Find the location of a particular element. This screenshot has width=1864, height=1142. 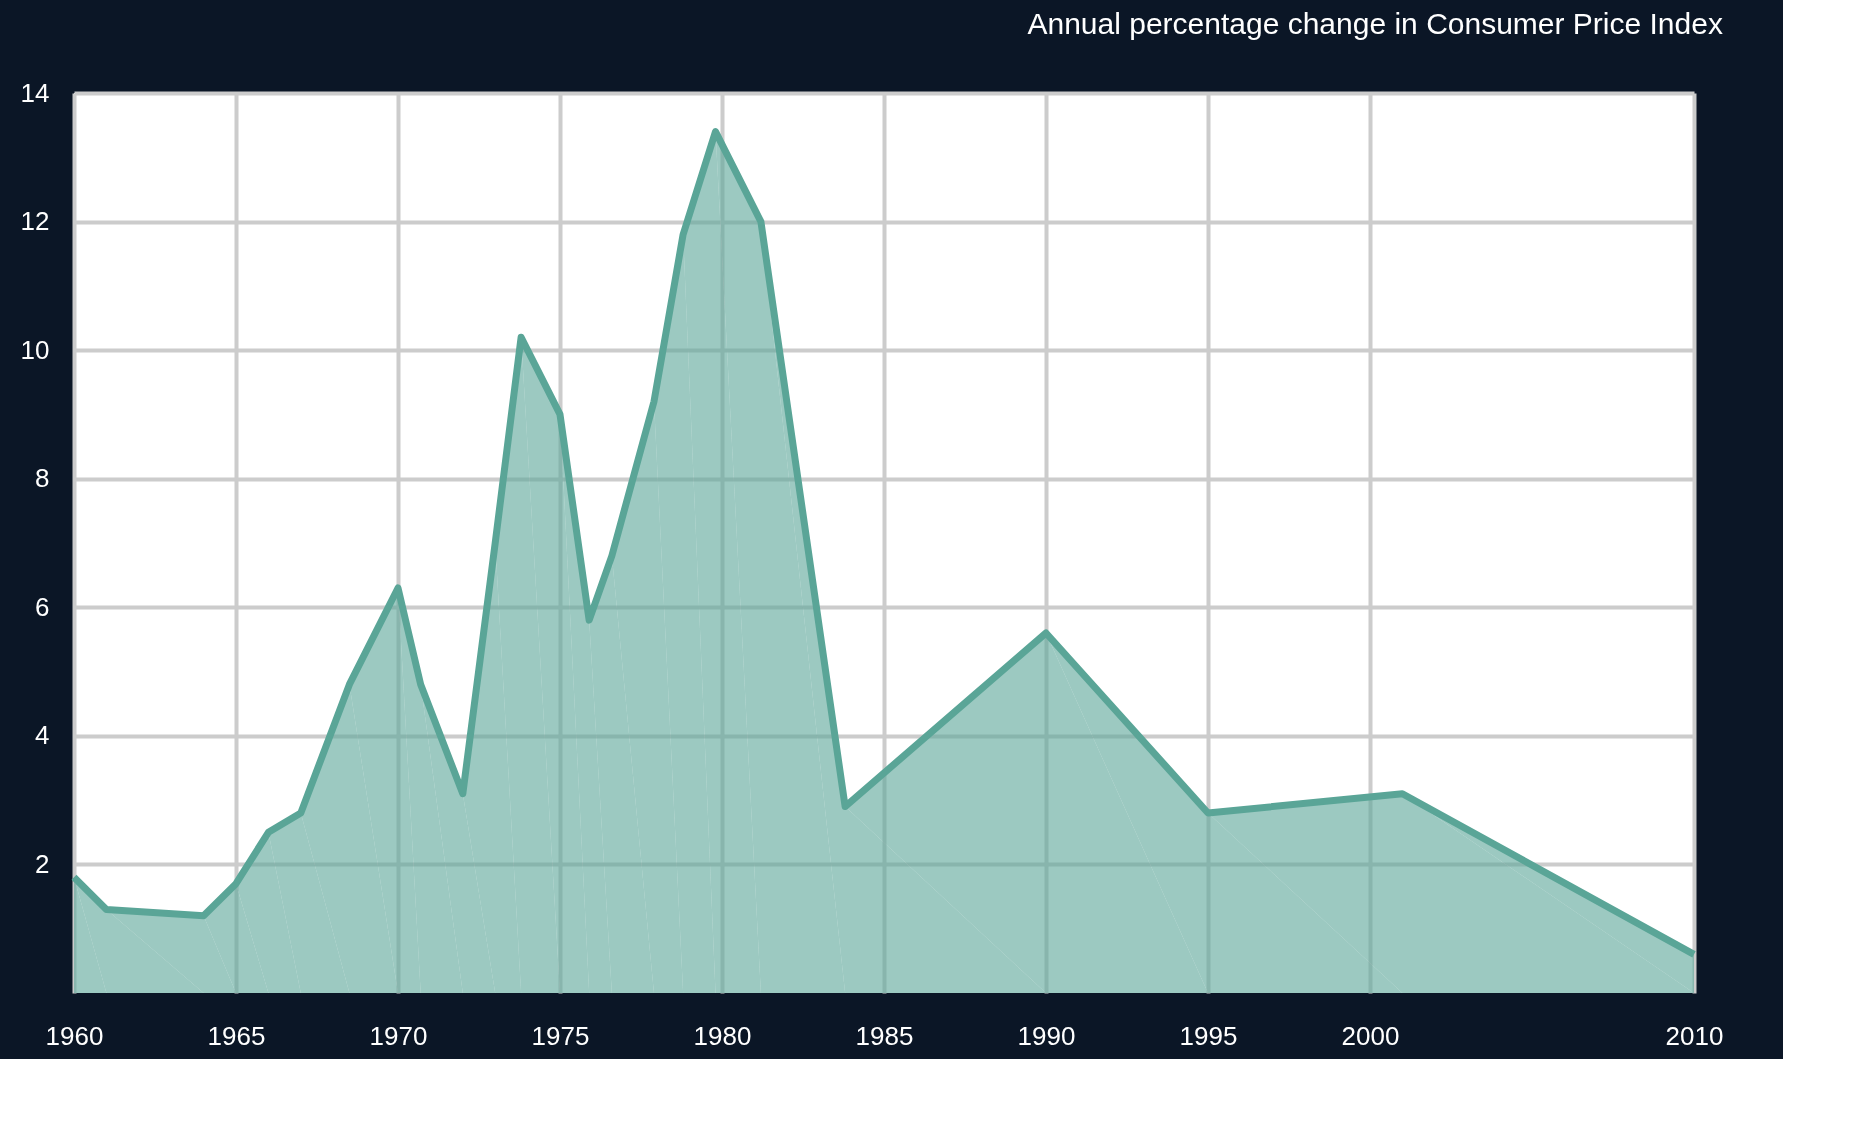

chart-title: Annual percentage change in Consumer Price Index is located at coordinates (1375, 23).